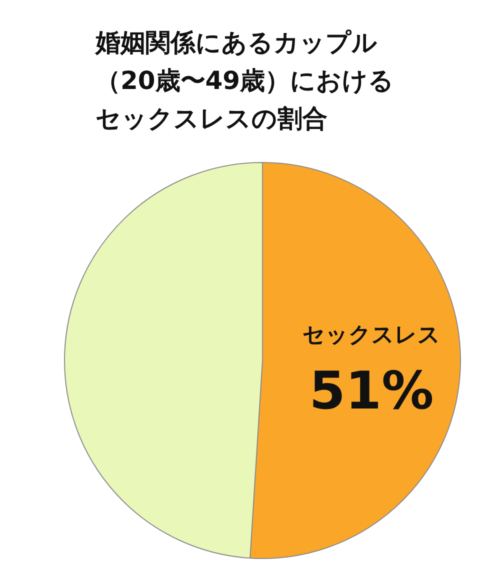 The height and width of the screenshot is (570, 500). I want to click on chart-title: 婚姻関係にあるカップル（20歳〜49歳）におけるセックスレスの割合, so click(244, 80).